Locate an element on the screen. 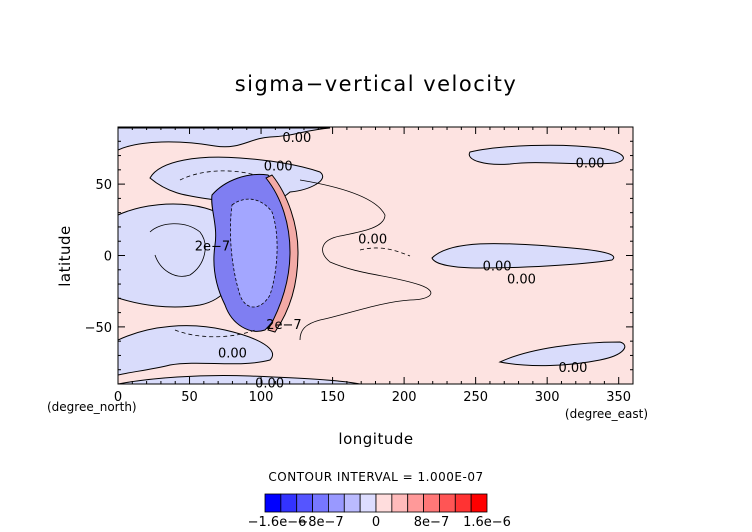  contour-interval: CONTOUR INTERVAL = 1.000E-07 is located at coordinates (375, 477).